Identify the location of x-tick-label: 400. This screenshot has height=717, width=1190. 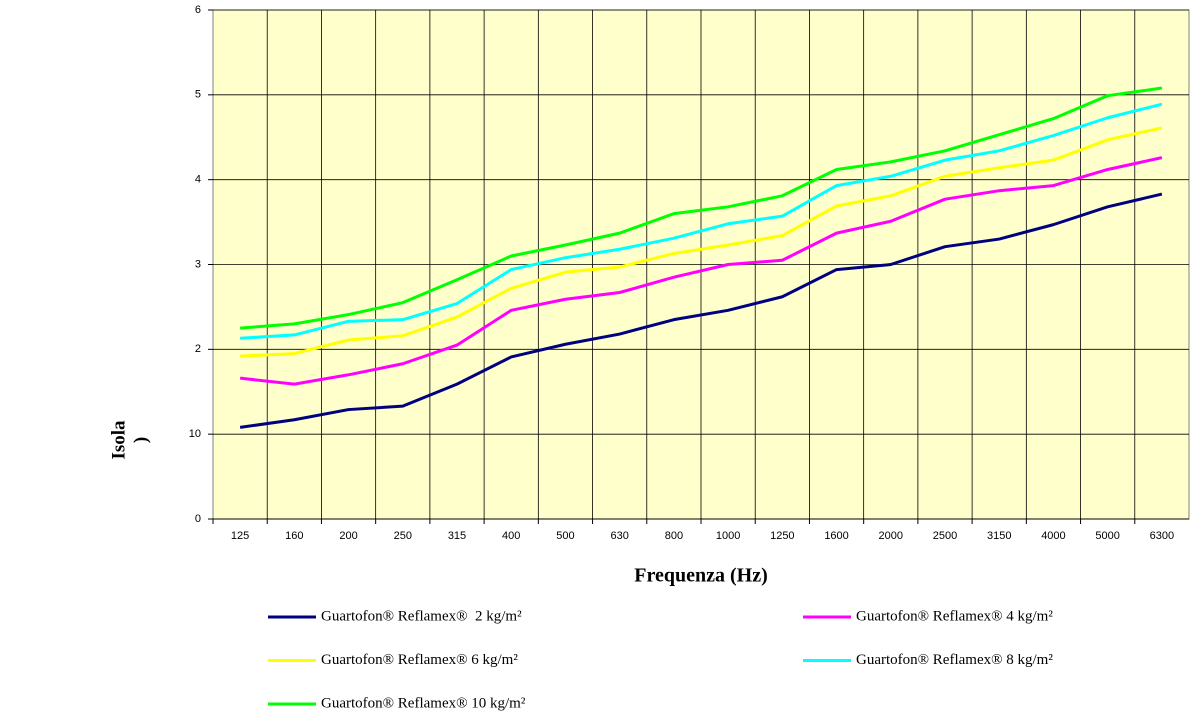
(511, 536).